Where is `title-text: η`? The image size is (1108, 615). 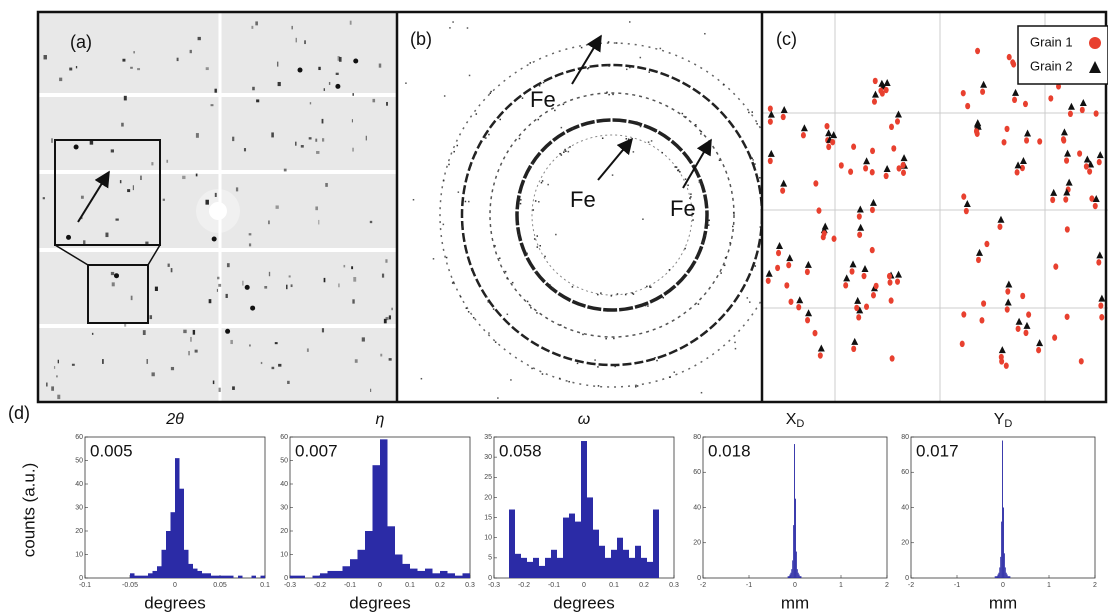 title-text: η is located at coordinates (380, 419).